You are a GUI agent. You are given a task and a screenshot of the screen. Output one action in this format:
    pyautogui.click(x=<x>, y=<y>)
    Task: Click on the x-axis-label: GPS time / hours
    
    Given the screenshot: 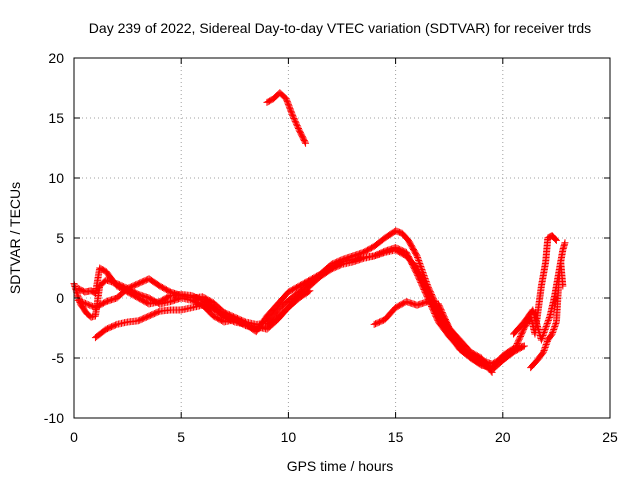 What is the action you would take?
    pyautogui.click(x=340, y=466)
    